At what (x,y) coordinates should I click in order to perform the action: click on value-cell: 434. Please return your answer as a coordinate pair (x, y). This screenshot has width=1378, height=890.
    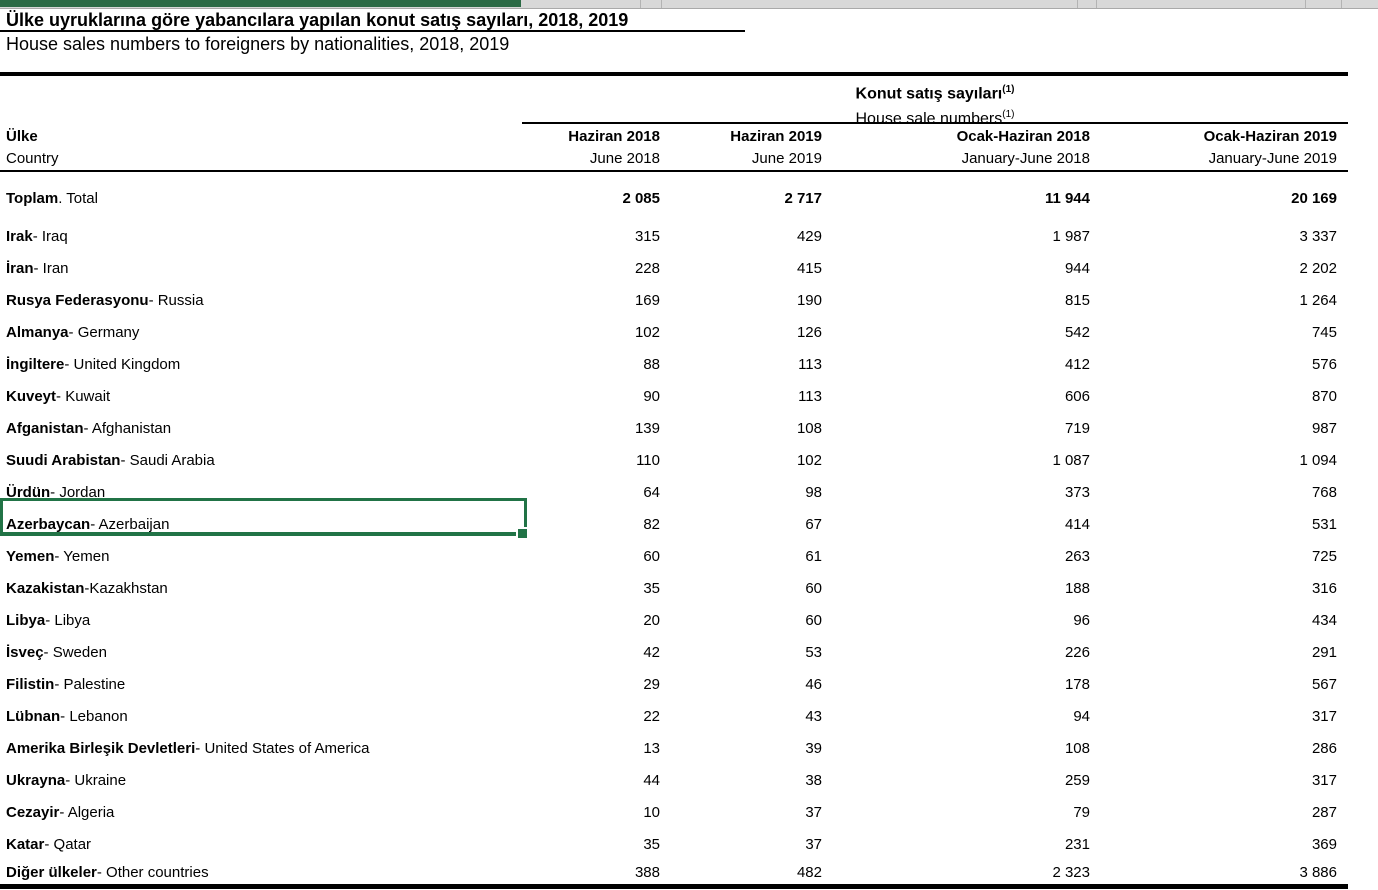
    Looking at the image, I should click on (1324, 620).